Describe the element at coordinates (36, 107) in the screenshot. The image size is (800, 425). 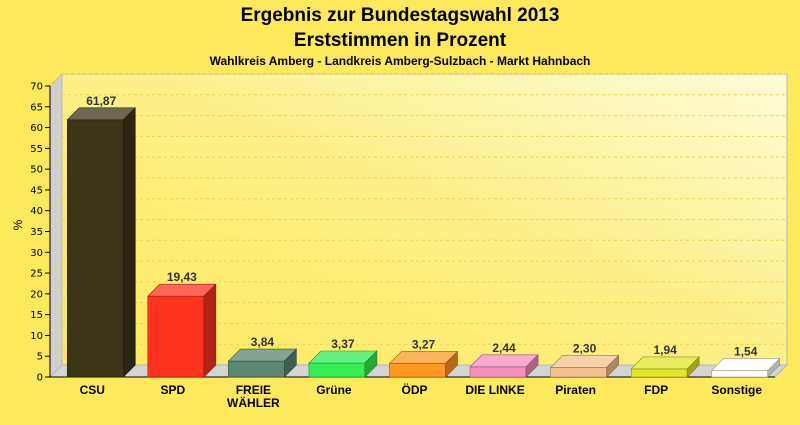
I see `y-tick-label: 65` at that location.